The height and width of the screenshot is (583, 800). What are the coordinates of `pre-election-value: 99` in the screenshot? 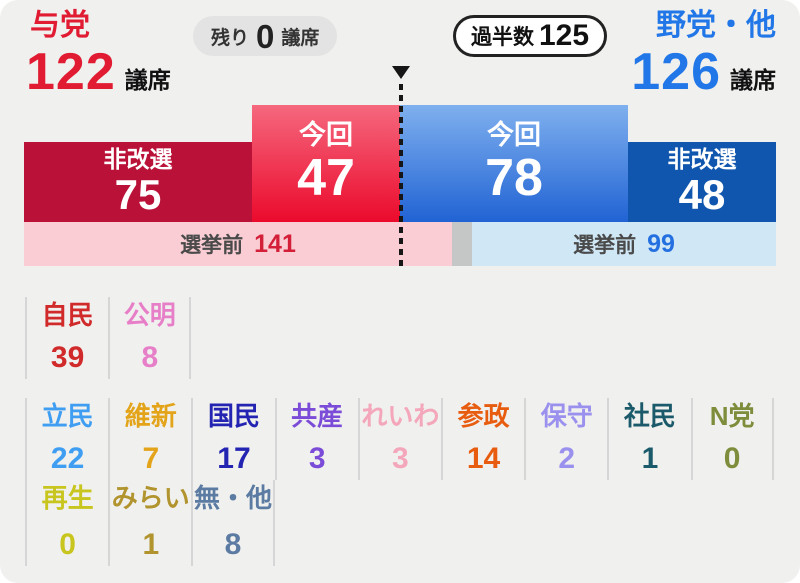 It's located at (661, 243).